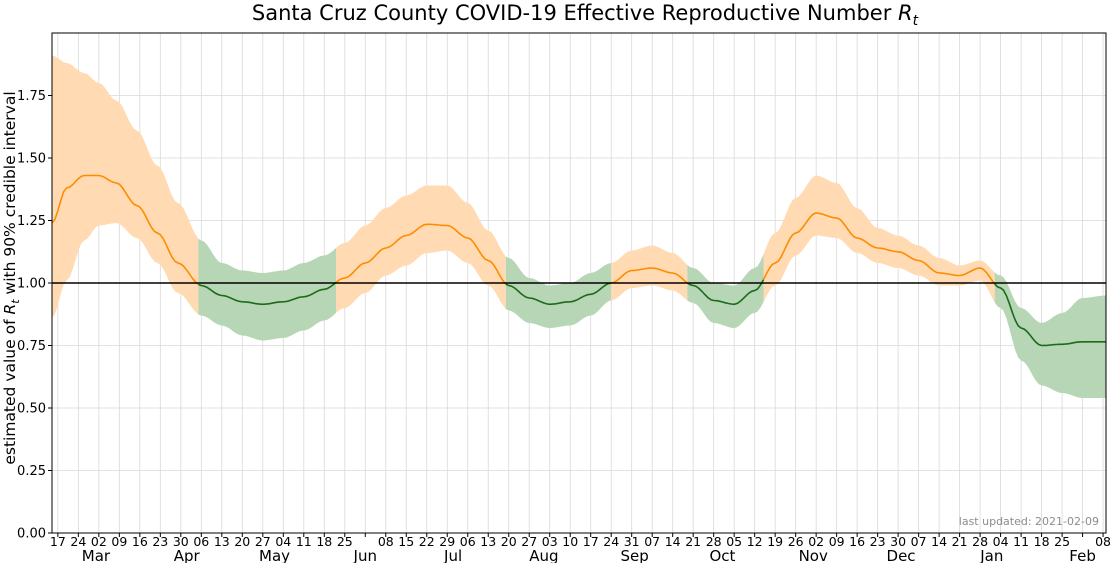 This screenshot has width=1110, height=563. I want to click on x-axis-month-labels: Mar Apr May Jun Jul Aug Sep Oct Nov Dec Jan Feb, so click(589, 555).